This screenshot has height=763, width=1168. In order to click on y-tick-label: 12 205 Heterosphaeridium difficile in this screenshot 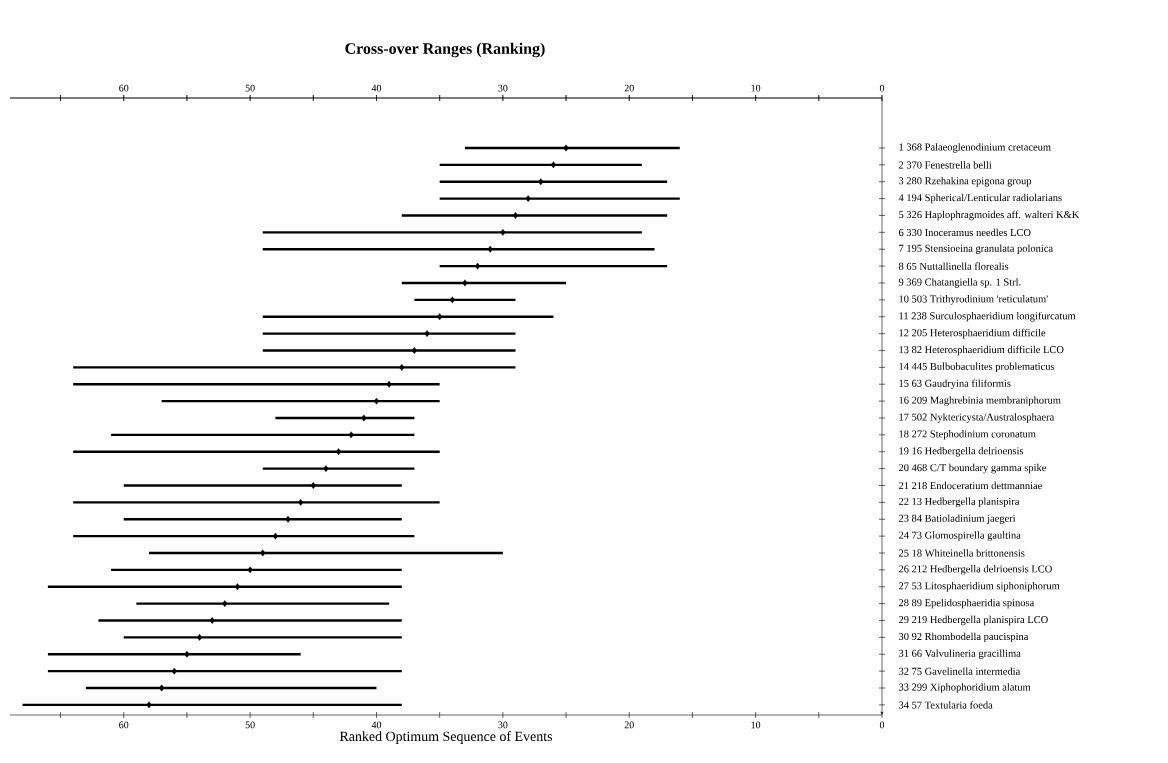, I will do `click(972, 333)`.